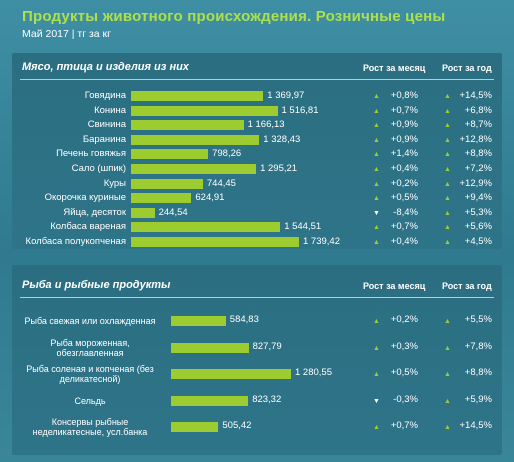 This screenshot has height=462, width=514. What do you see at coordinates (257, 79) in the screenshot?
I see `meat-header-divider` at bounding box center [257, 79].